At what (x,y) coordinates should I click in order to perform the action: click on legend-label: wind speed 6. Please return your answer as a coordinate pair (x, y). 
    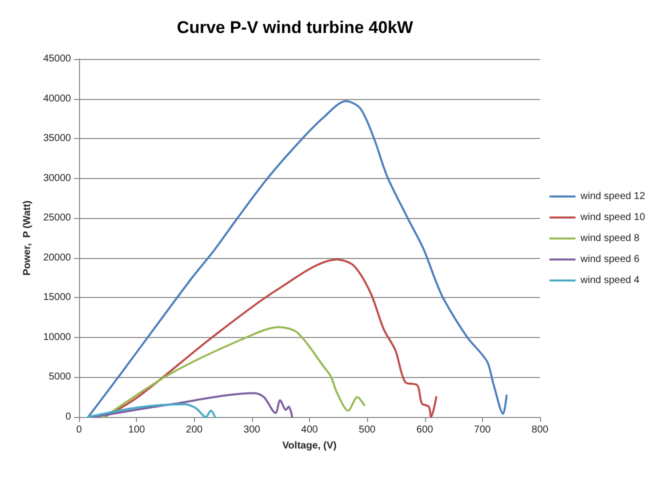
    Looking at the image, I should click on (610, 259).